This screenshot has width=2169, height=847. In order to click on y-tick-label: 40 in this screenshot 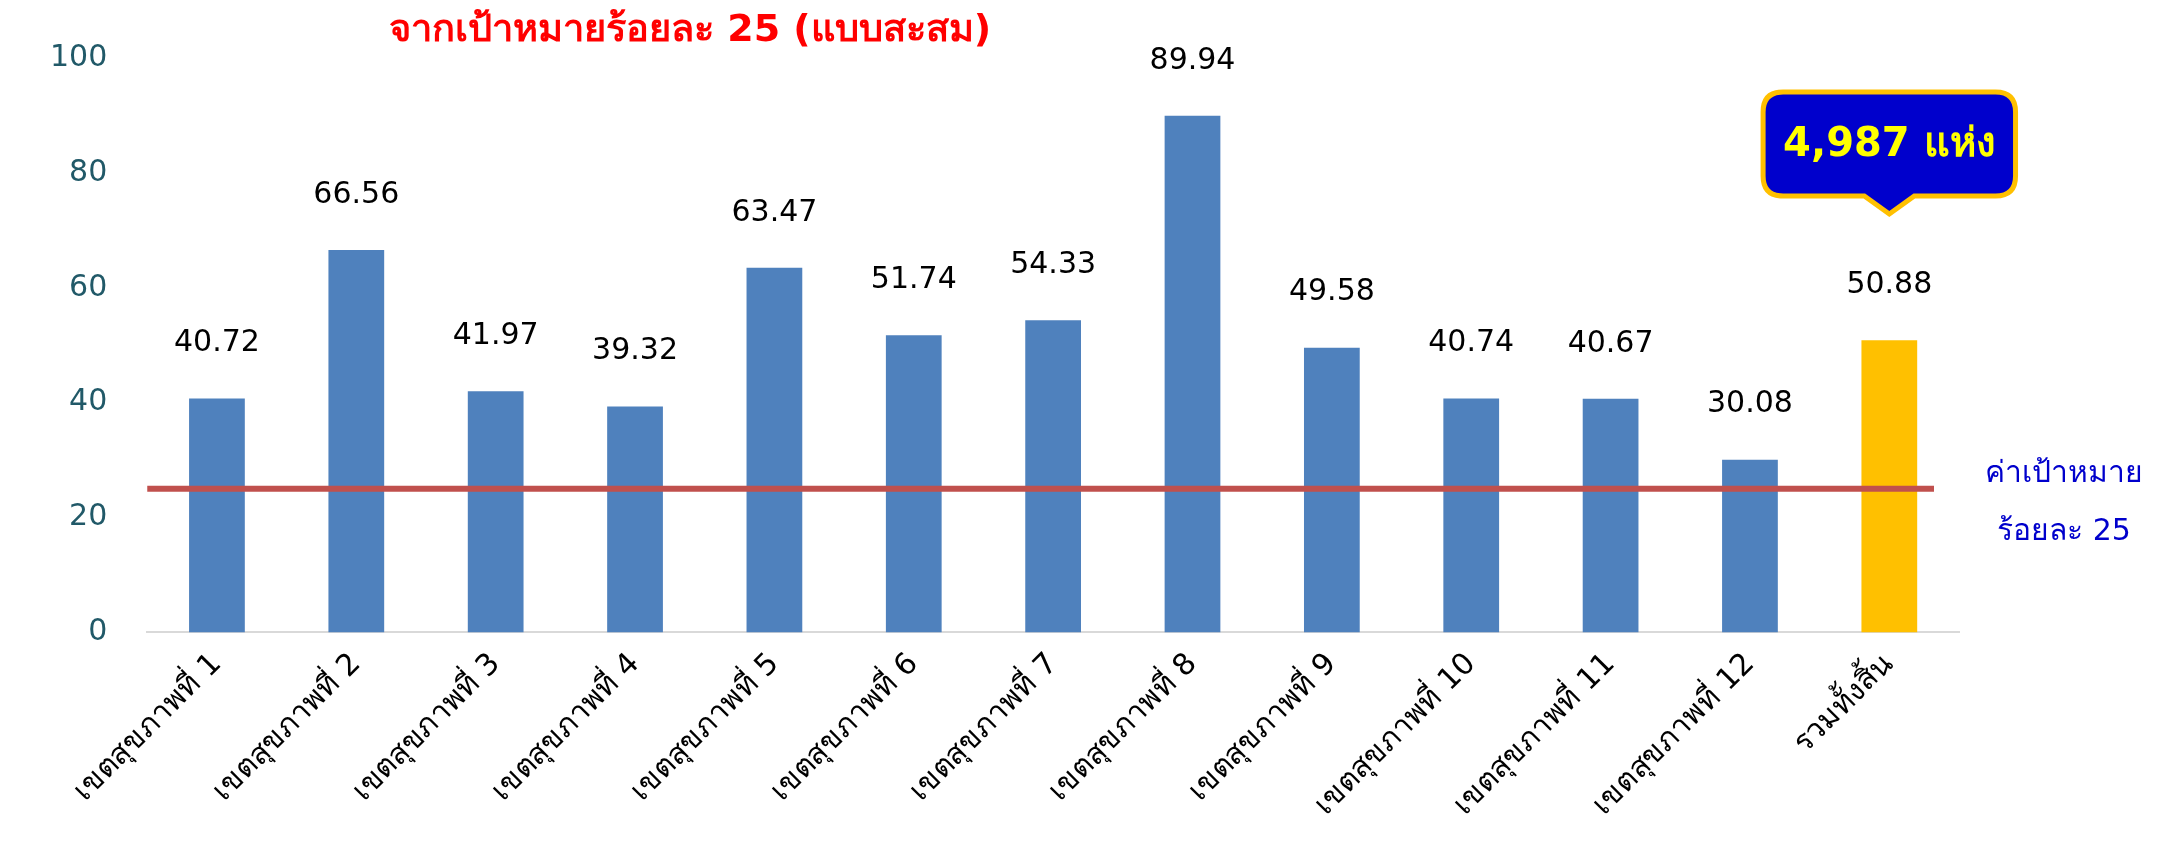, I will do `click(88, 400)`.